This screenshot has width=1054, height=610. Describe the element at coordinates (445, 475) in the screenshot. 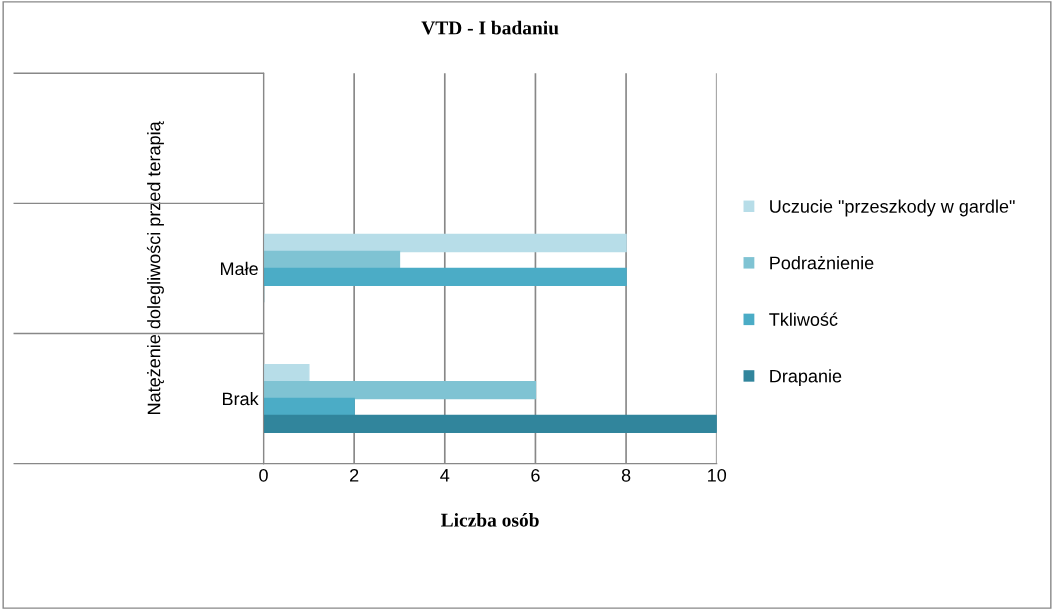

I see `x-tick-label: 4` at that location.